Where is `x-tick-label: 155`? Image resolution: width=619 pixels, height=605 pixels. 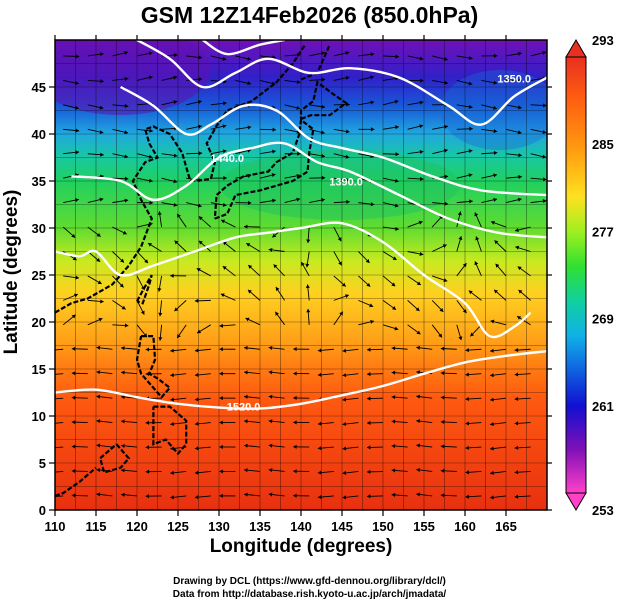 x-tick-label: 155 is located at coordinates (424, 526).